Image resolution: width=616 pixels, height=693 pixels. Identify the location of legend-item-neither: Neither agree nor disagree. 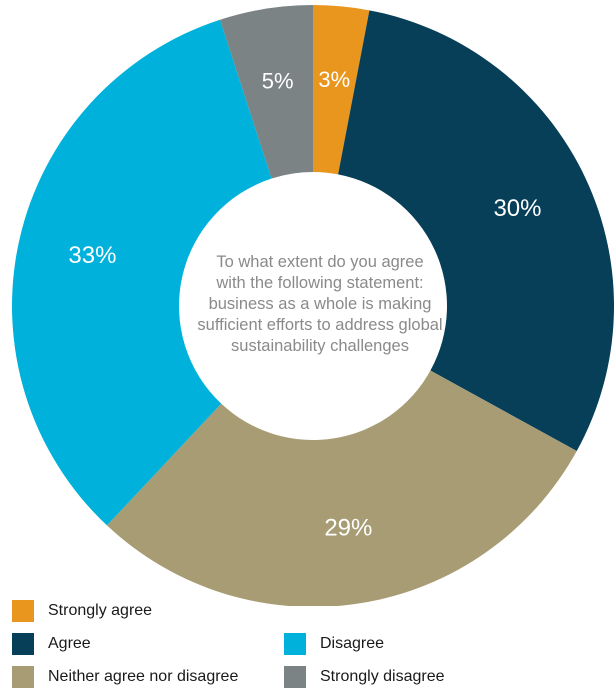
(125, 677).